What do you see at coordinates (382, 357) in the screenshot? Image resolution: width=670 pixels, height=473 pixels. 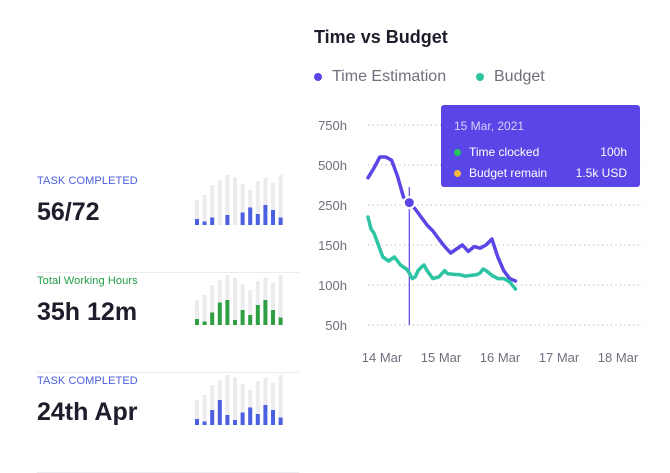 I see `x-tick-label: 14 Mar` at bounding box center [382, 357].